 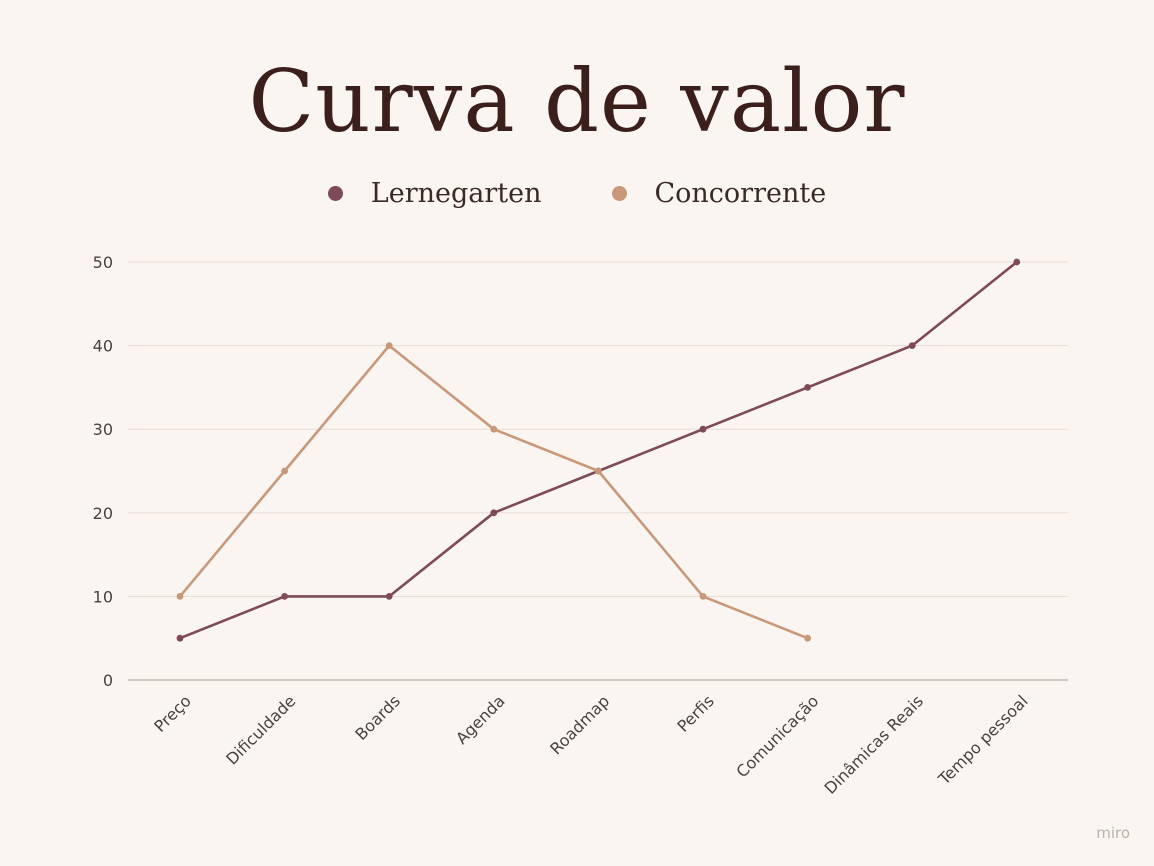 What do you see at coordinates (874, 744) in the screenshot?
I see `x-tick-label: Dinâmicas Reais` at bounding box center [874, 744].